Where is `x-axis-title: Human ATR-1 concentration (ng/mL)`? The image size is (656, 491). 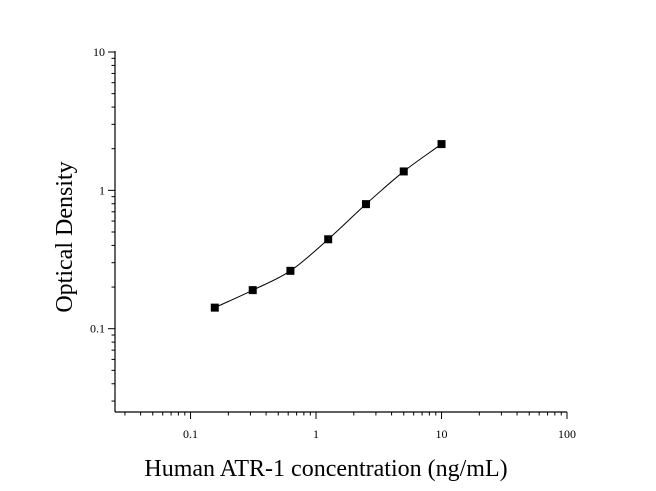 x-axis-title: Human ATR-1 concentration (ng/mL) is located at coordinates (325, 469).